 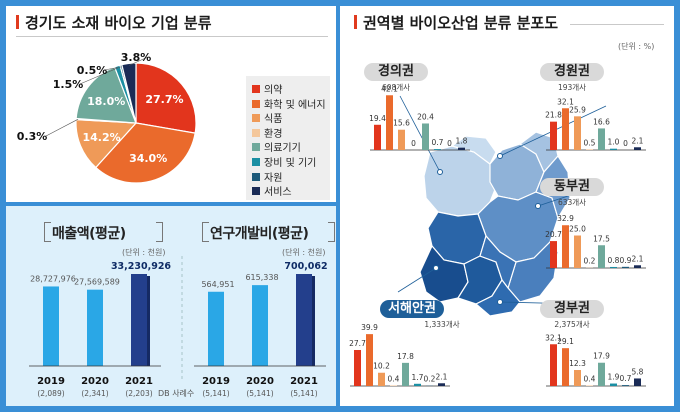 I want to click on bar-value-label: 10.2, so click(x=381, y=366).